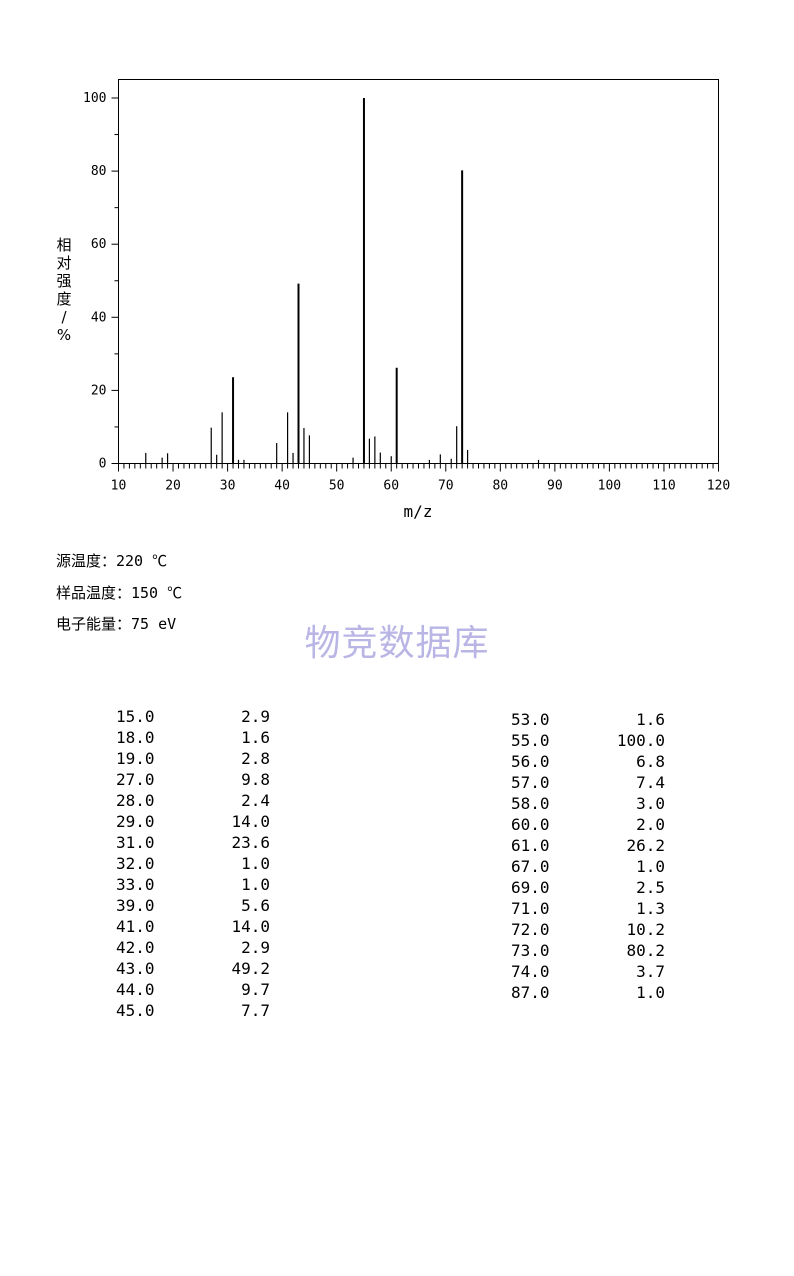 The height and width of the screenshot is (1276, 794). Describe the element at coordinates (193, 821) in the screenshot. I see `peak-table-row: 29.0 14.0` at that location.